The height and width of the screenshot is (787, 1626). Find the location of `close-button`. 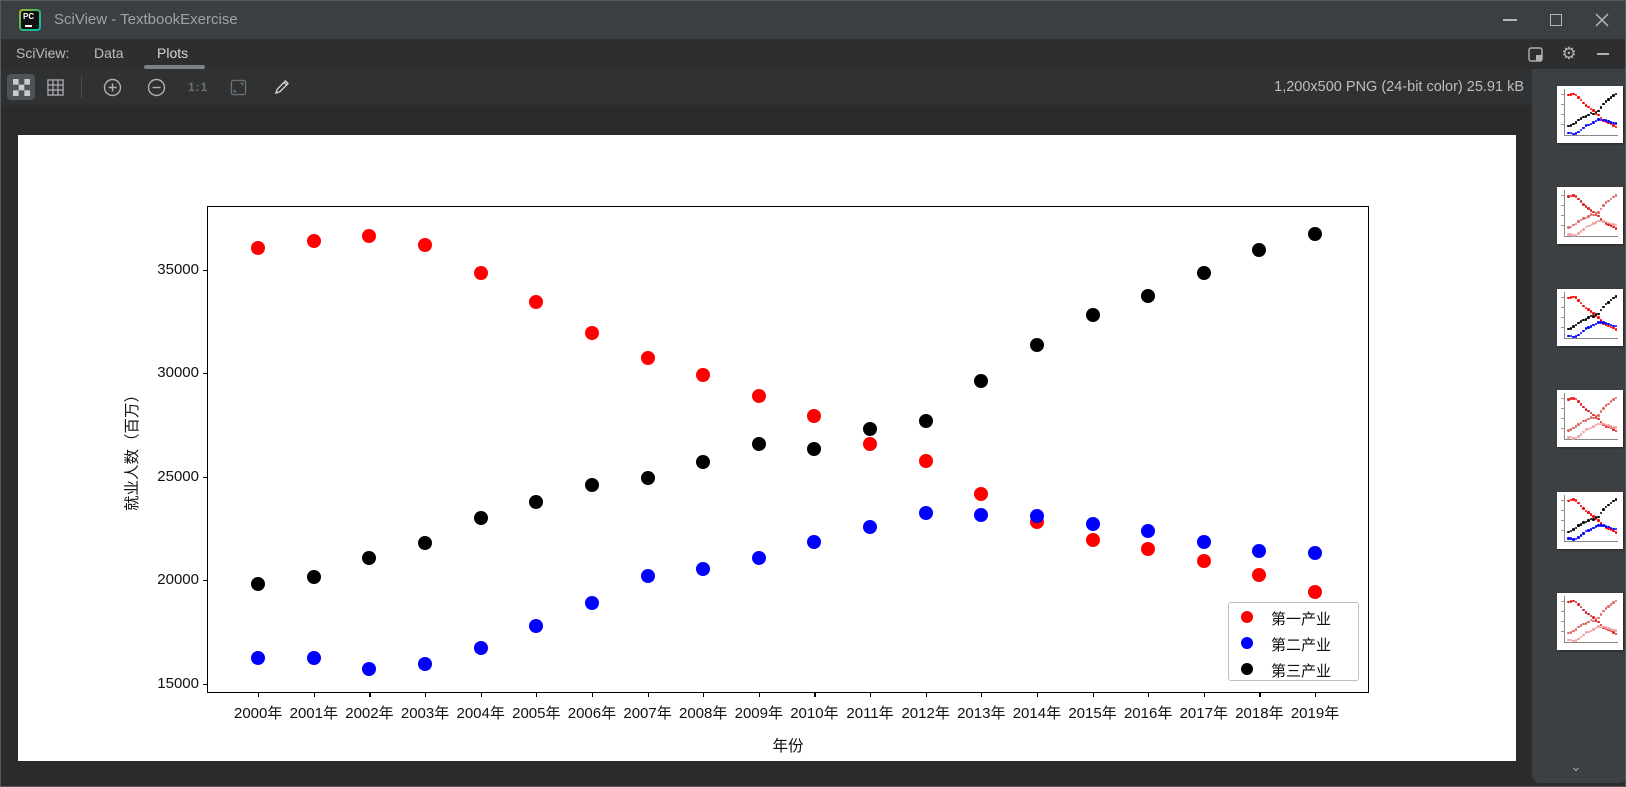

close-button is located at coordinates (1602, 20).